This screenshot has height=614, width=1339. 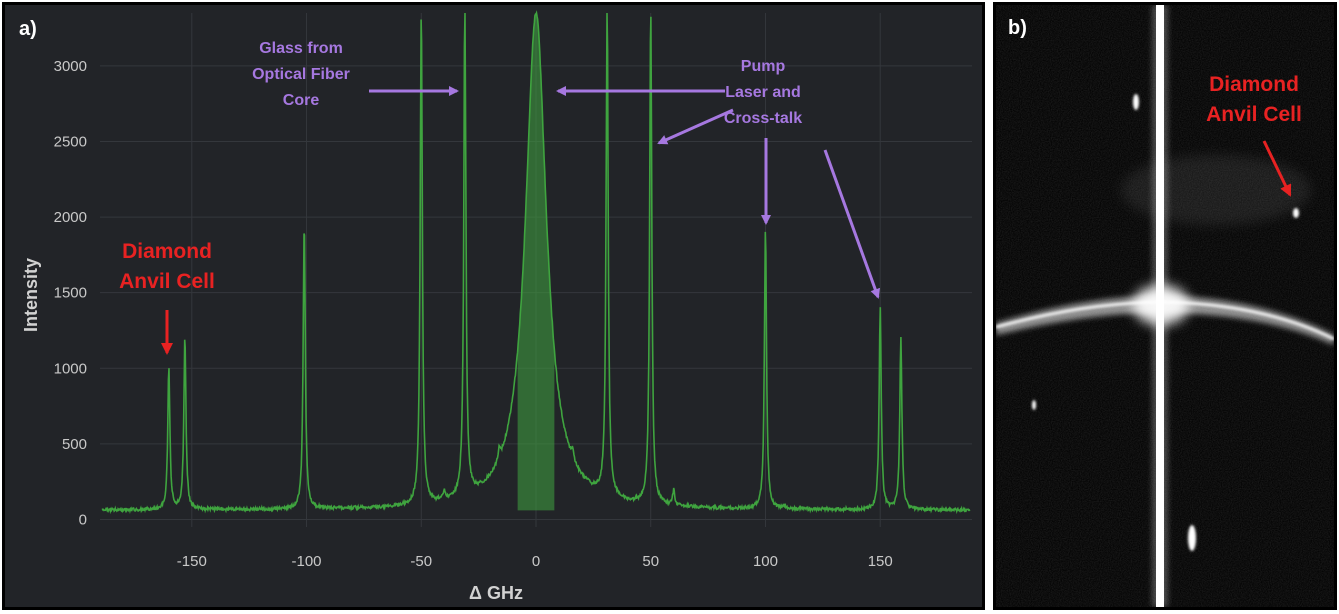 I want to click on glass-annotation-line-1: Glass from, so click(x=301, y=48).